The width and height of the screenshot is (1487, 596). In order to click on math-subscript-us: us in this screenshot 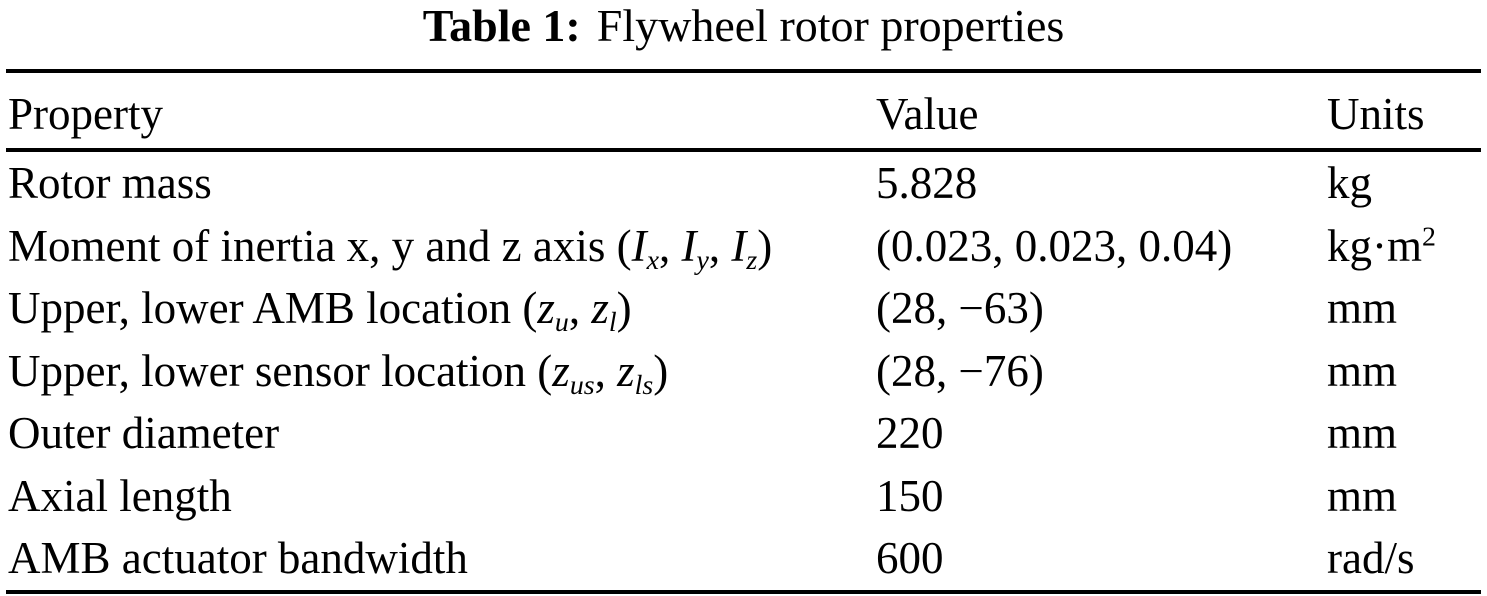, I will do `click(582, 385)`.